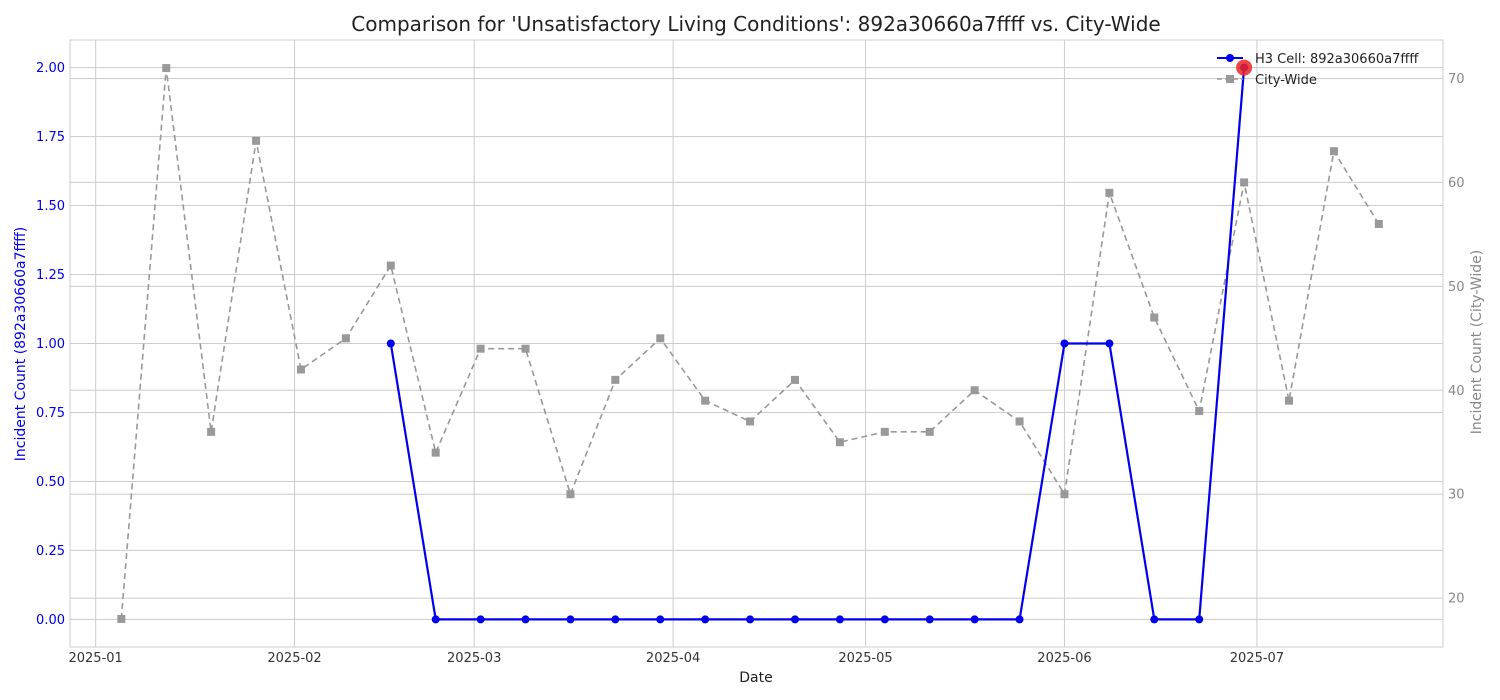 The height and width of the screenshot is (700, 1500). What do you see at coordinates (673, 658) in the screenshot?
I see `x-tick-label: 2025-04` at bounding box center [673, 658].